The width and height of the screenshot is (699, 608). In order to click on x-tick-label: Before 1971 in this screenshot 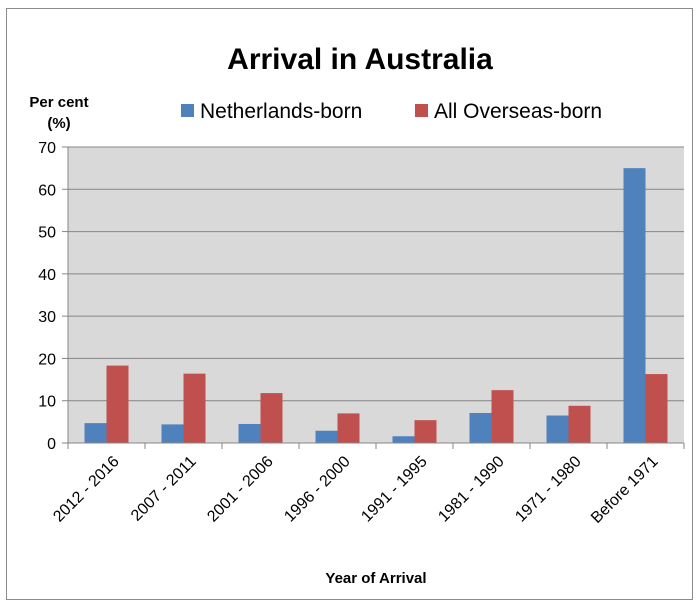, I will do `click(625, 490)`.